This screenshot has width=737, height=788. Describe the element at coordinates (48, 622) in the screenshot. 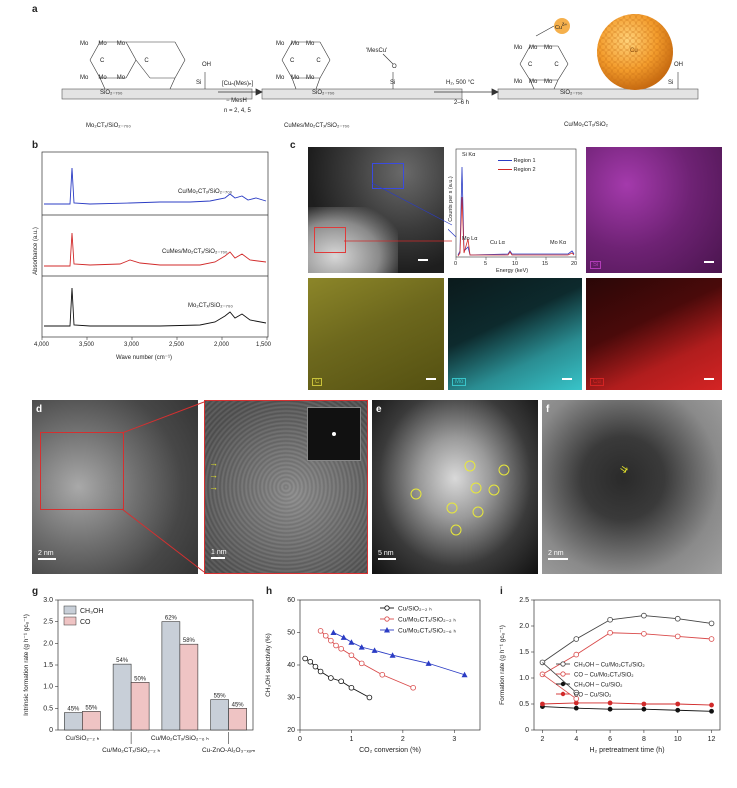

I see `y-tick-label: 2.5` at that location.